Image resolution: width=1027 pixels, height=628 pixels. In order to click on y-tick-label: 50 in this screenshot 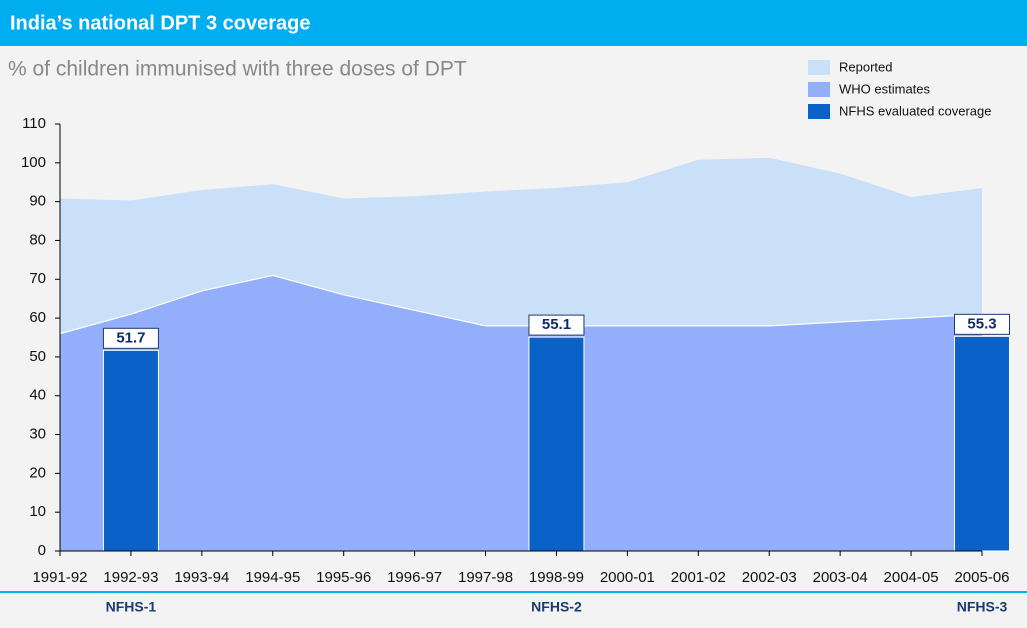, I will do `click(37, 356)`.